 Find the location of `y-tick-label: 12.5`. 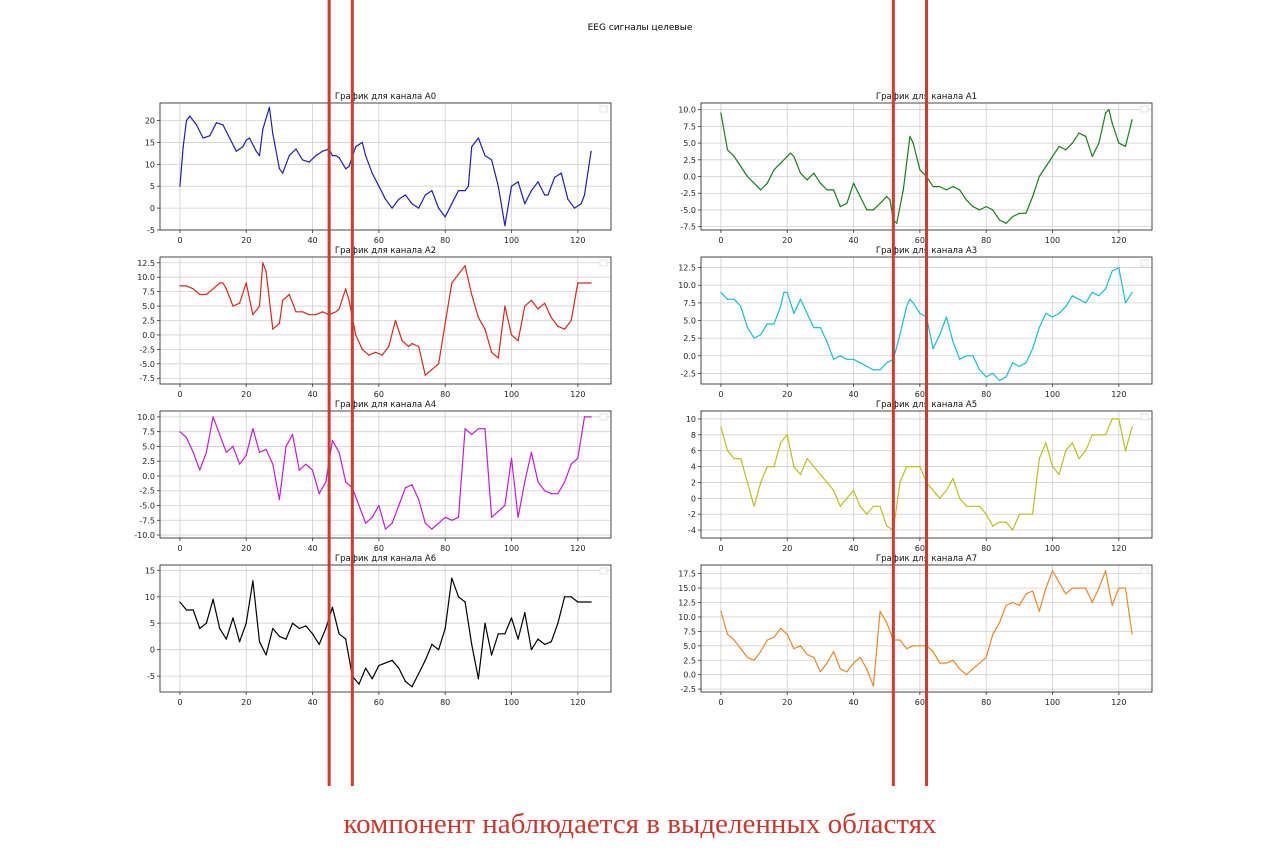

y-tick-label: 12.5 is located at coordinates (146, 263).